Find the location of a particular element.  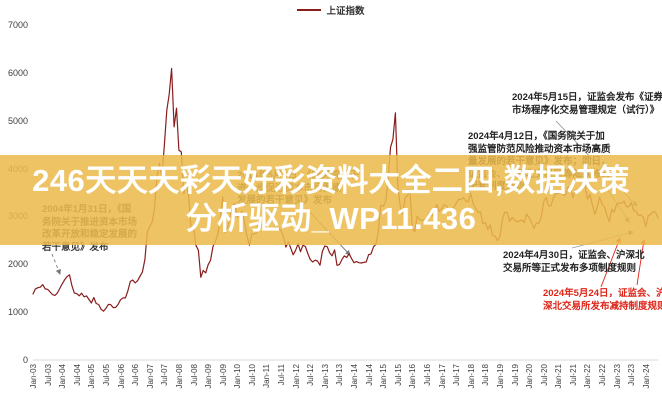

annotation-text-line: 若干意见》发布 is located at coordinates (75, 247).